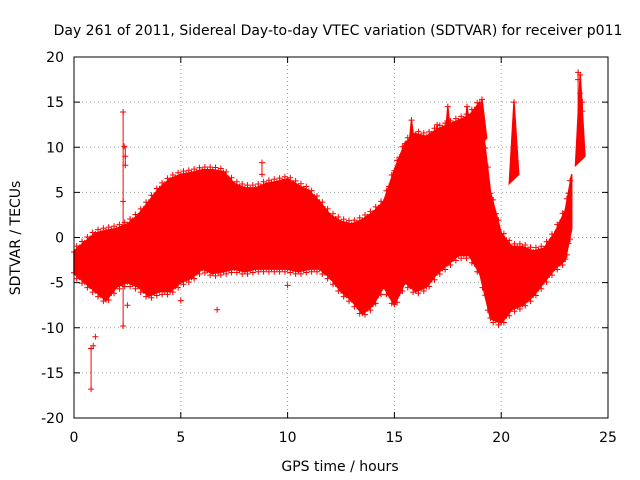 The height and width of the screenshot is (480, 640). I want to click on x-tick-label: 5, so click(180, 438).